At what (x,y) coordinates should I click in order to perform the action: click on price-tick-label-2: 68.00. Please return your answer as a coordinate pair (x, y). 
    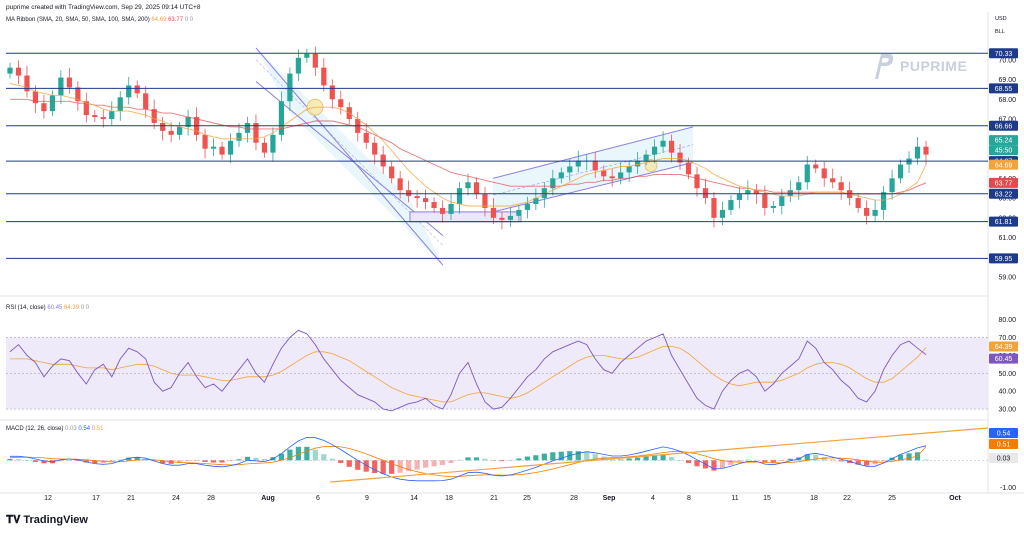
    Looking at the image, I should click on (1007, 100).